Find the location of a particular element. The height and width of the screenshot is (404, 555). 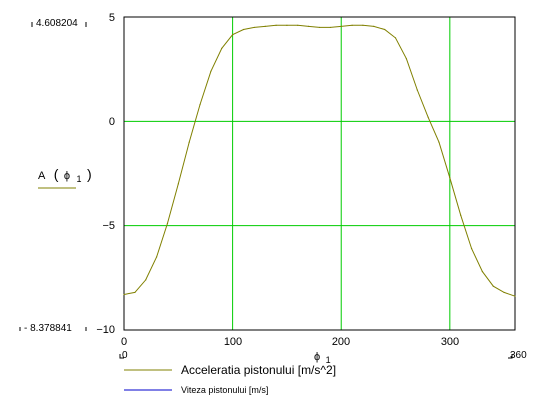

y-max-limit-label: 4.608204 is located at coordinates (57, 23).